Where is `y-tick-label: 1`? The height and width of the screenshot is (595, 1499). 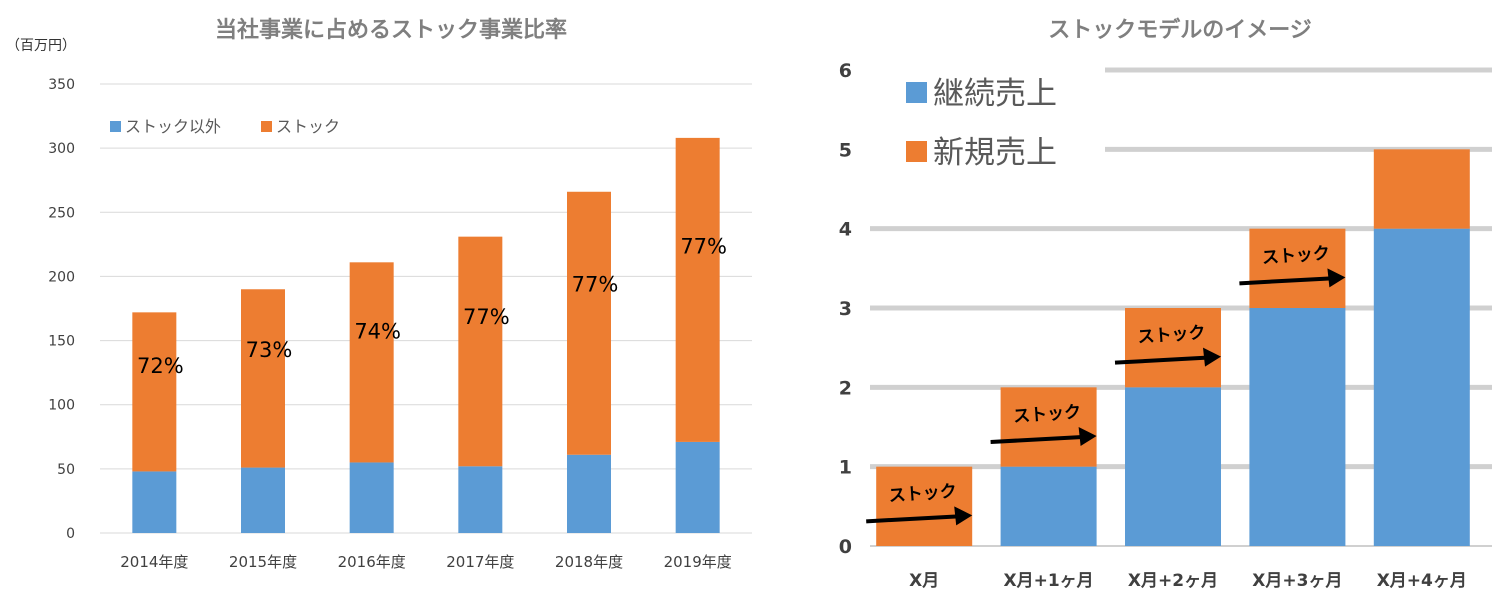 y-tick-label: 1 is located at coordinates (845, 468).